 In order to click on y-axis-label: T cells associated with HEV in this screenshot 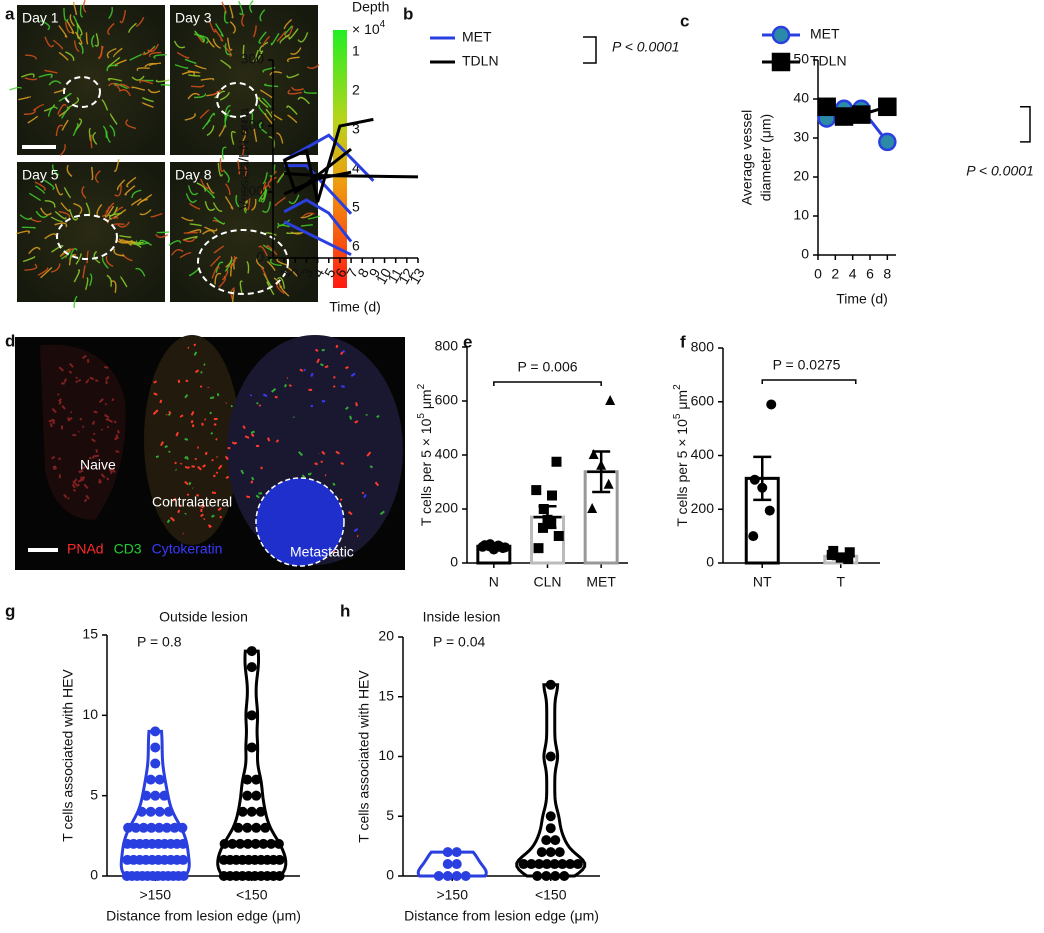, I will do `click(68, 755)`.